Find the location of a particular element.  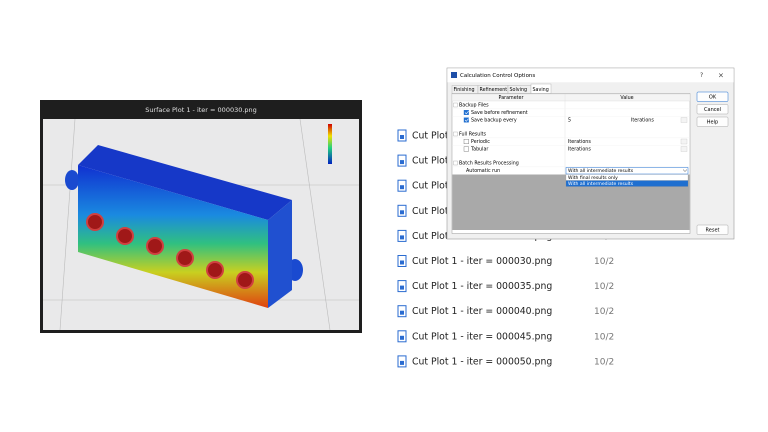

dropdown-option is located at coordinates (627, 183).